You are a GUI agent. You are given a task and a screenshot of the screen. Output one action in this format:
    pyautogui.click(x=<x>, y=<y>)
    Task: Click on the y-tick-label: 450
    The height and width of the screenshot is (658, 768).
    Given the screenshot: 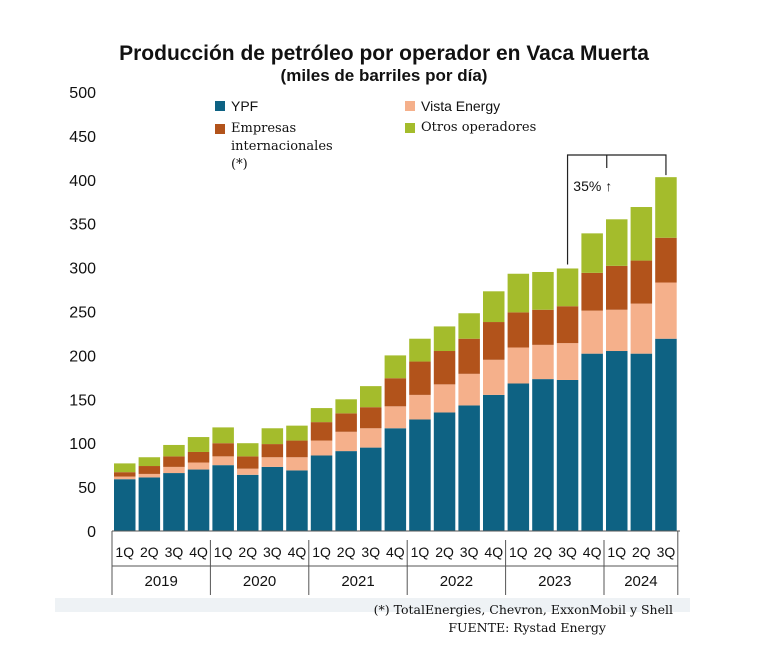 What is the action you would take?
    pyautogui.click(x=82, y=137)
    